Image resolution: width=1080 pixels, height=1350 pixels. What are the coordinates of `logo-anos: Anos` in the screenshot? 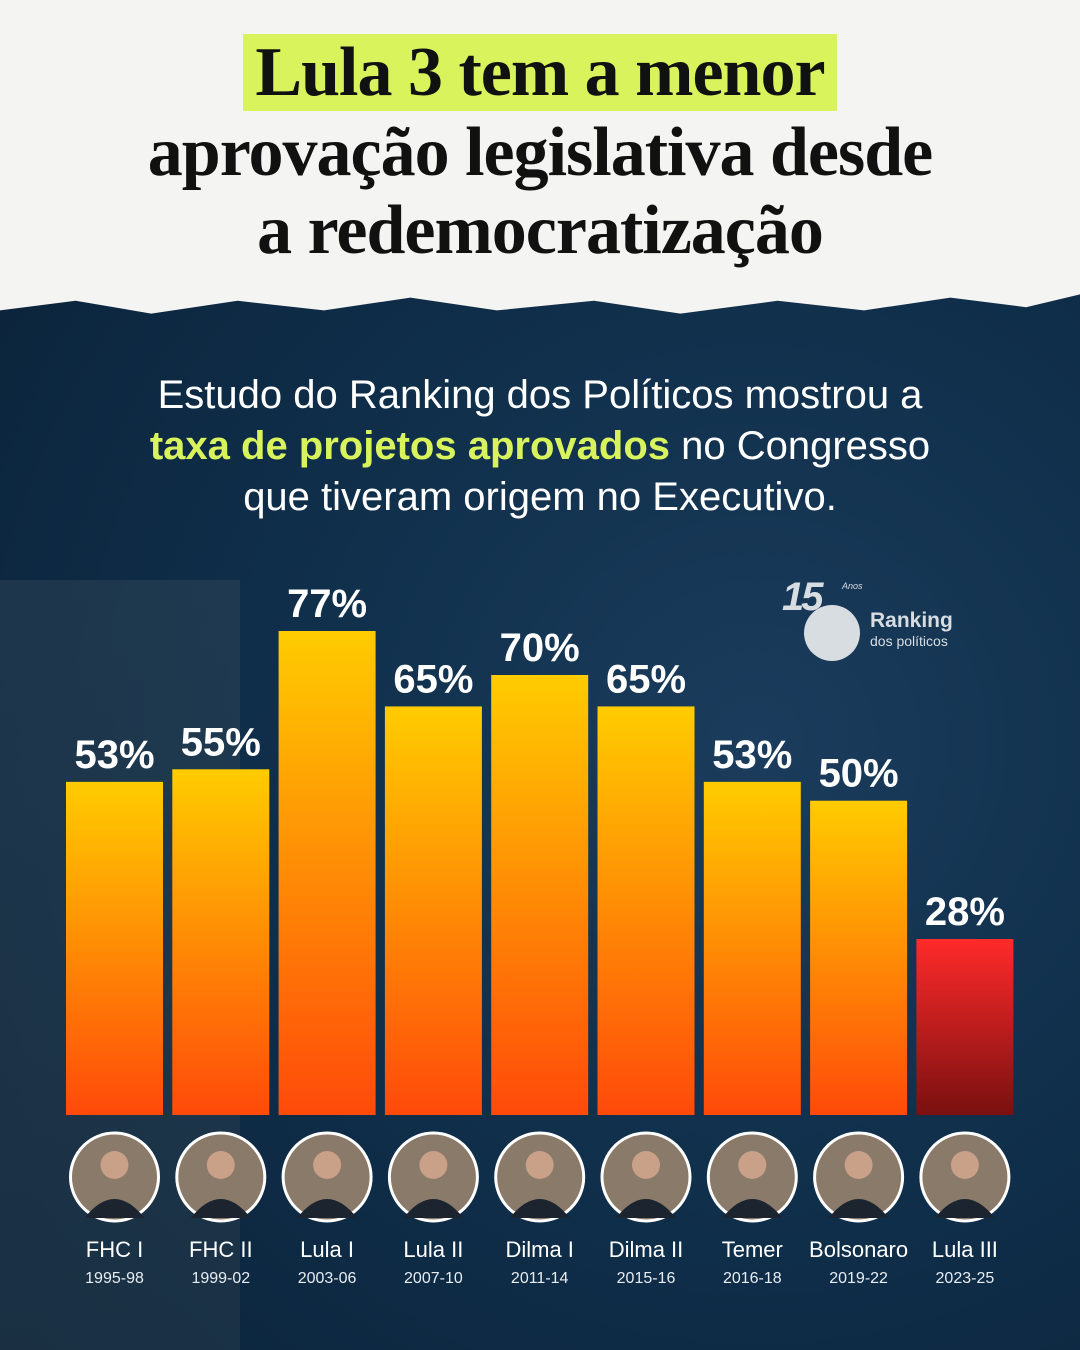 It's located at (852, 586).